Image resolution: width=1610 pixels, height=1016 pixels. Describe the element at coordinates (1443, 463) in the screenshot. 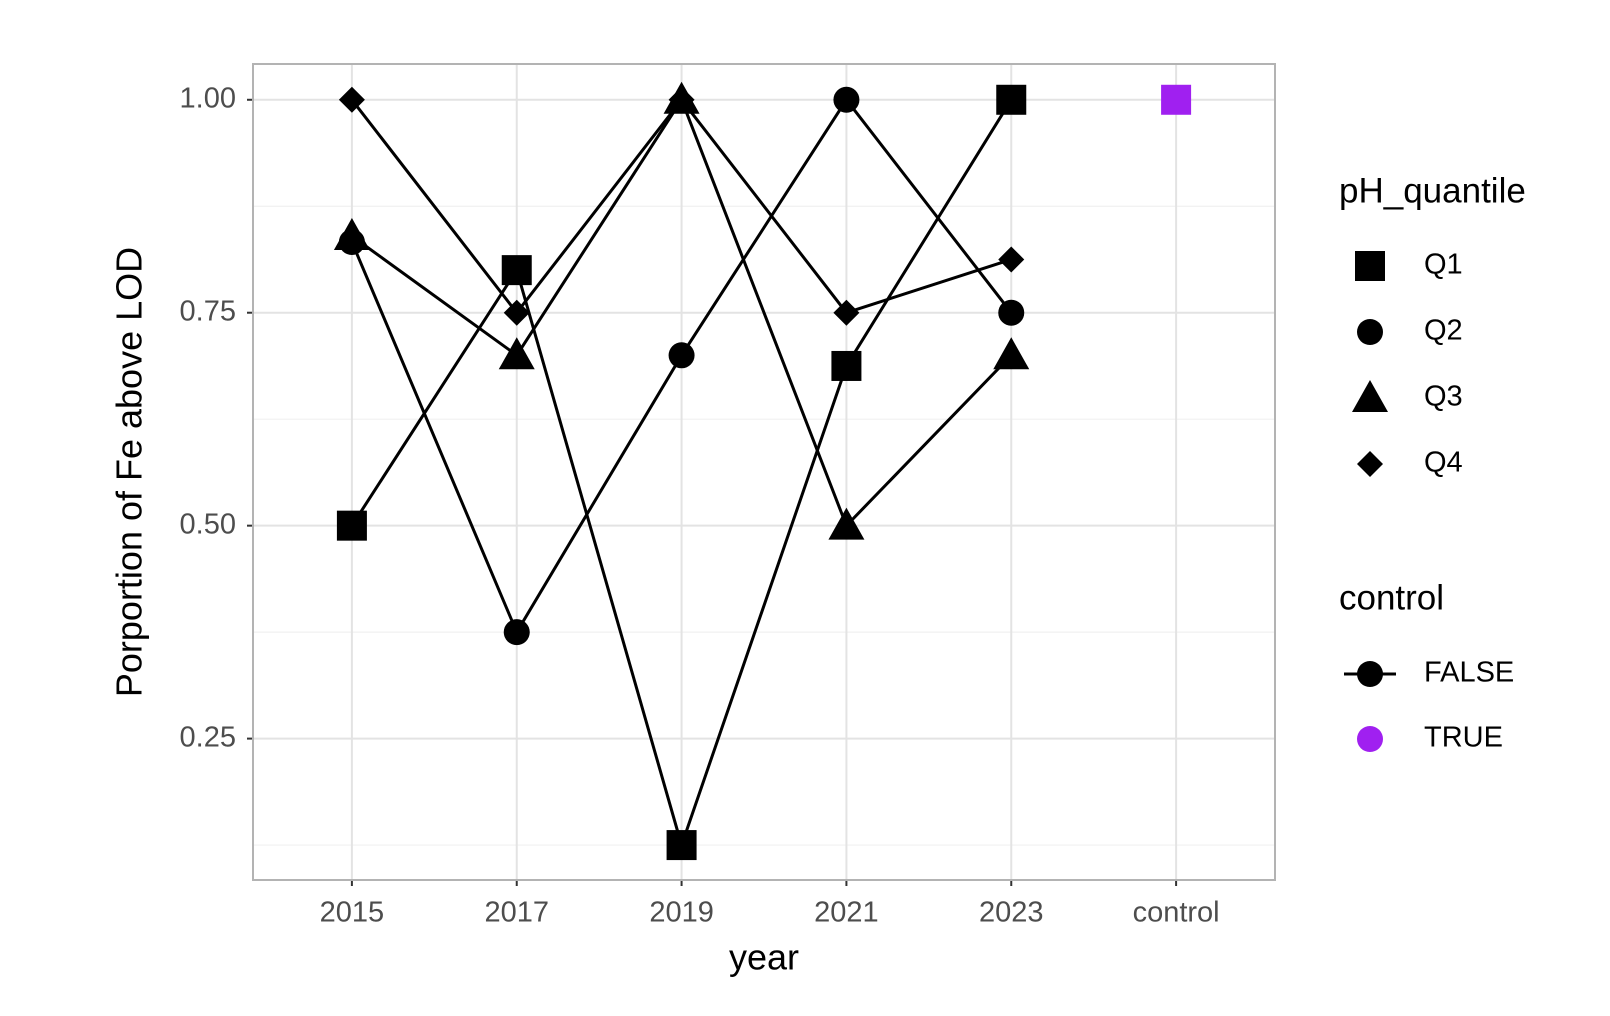

I see `legend-label: Q4` at that location.